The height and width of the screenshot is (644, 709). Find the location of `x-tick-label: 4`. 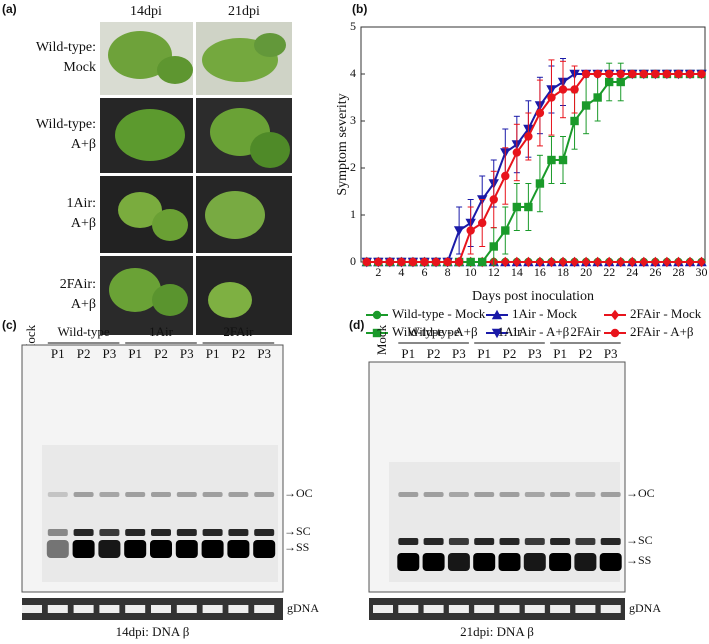

x-tick-label: 4 is located at coordinates (401, 272).